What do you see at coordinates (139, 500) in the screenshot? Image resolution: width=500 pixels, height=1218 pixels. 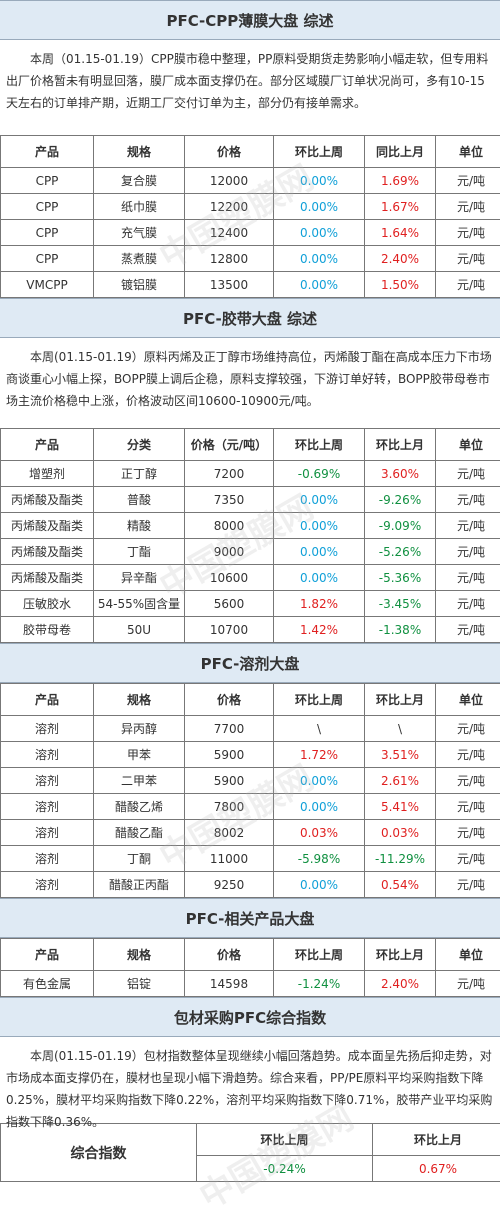 I see `cell: 普酸` at bounding box center [139, 500].